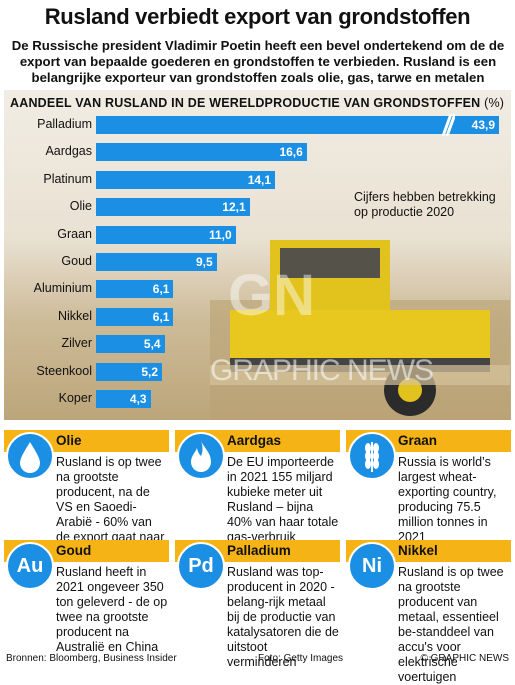 The width and height of the screenshot is (515, 685). Describe the element at coordinates (166, 234) in the screenshot. I see `bar-graan` at that location.